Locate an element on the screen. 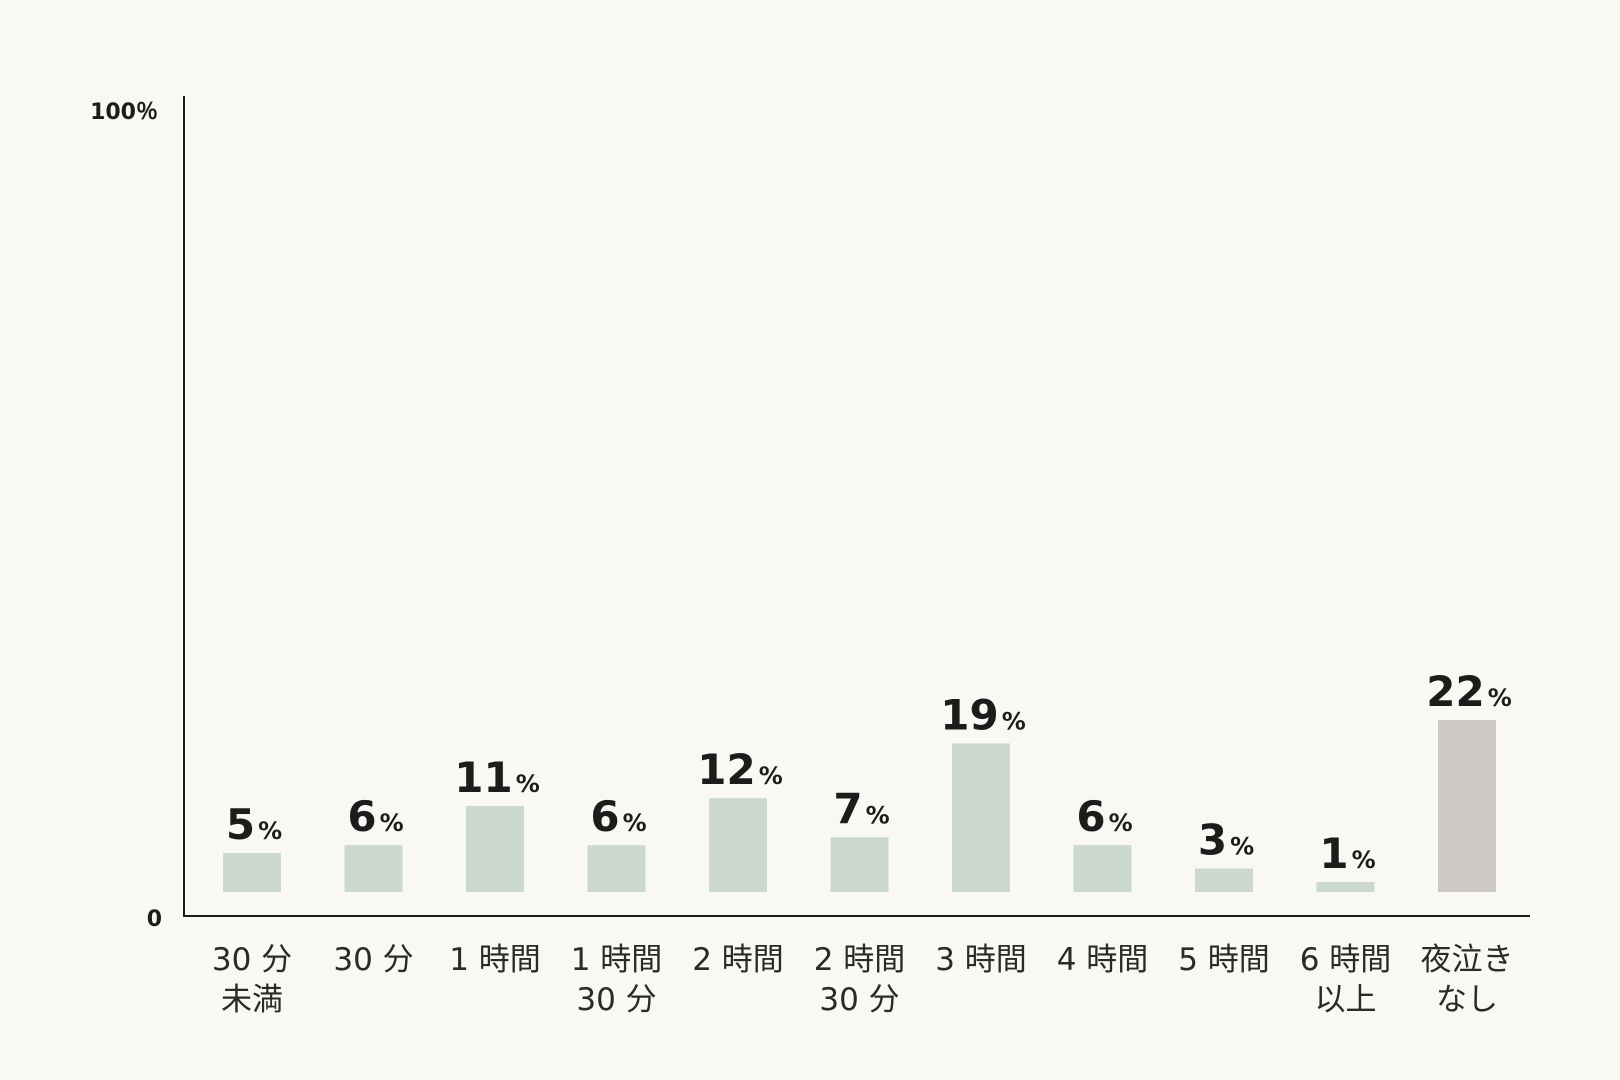 This screenshot has height=1080, width=1620. category-label-6: 3 時間 is located at coordinates (981, 960).